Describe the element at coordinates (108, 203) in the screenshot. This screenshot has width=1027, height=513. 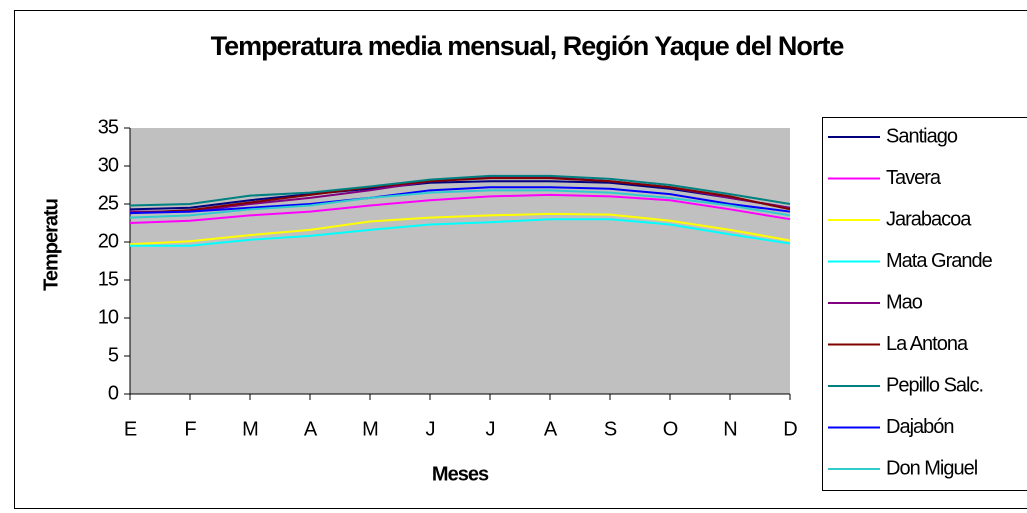
I see `y-tick-label: 25` at that location.